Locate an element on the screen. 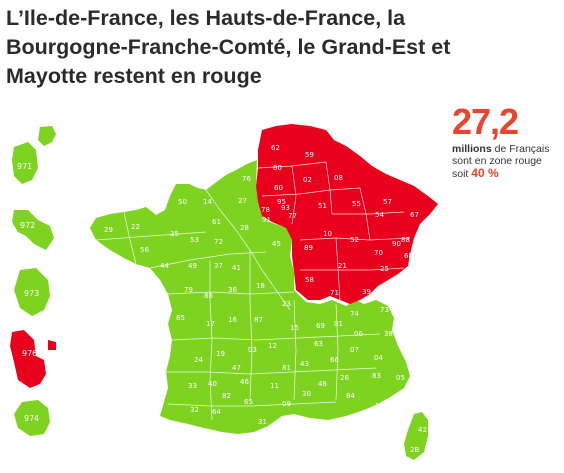 This screenshot has width=564, height=473. dept-label: 74 is located at coordinates (354, 314).